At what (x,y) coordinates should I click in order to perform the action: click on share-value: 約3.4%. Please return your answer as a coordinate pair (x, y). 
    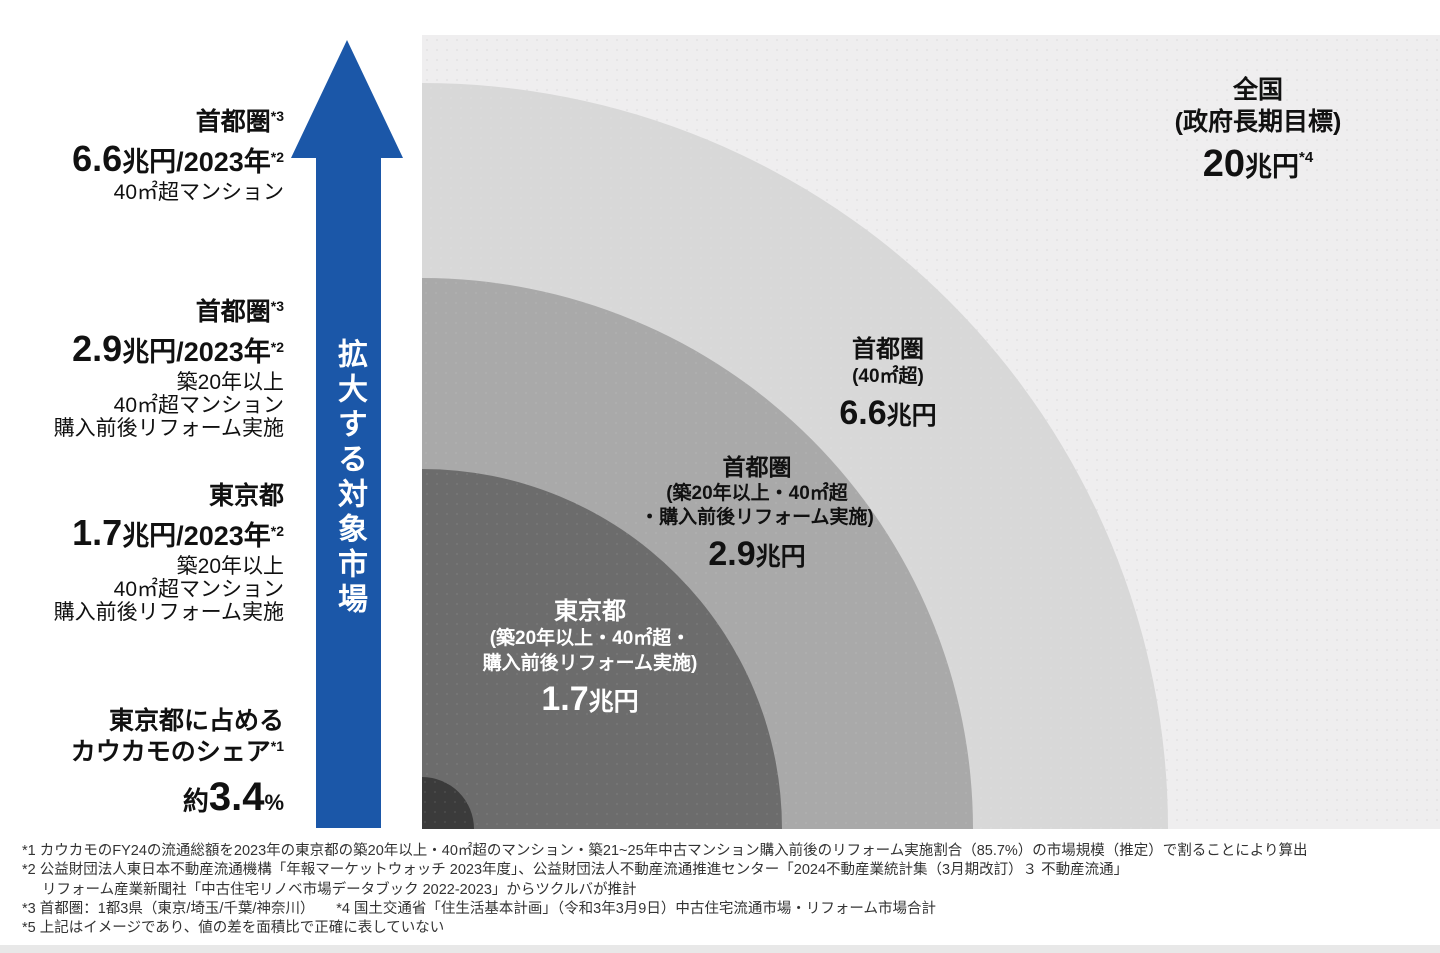
    Looking at the image, I should click on (233, 796).